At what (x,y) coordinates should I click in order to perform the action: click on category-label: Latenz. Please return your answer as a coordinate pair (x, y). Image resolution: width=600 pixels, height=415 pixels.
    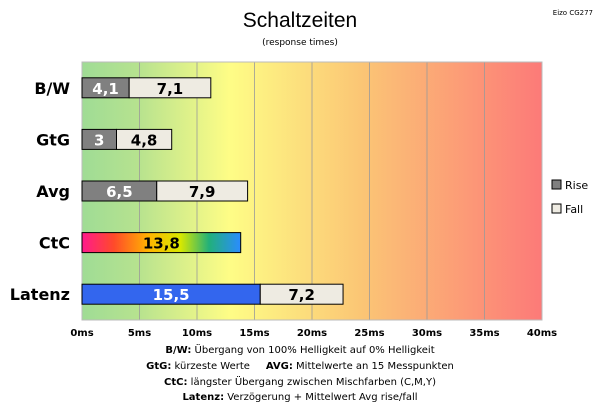
    Looking at the image, I should click on (40, 294).